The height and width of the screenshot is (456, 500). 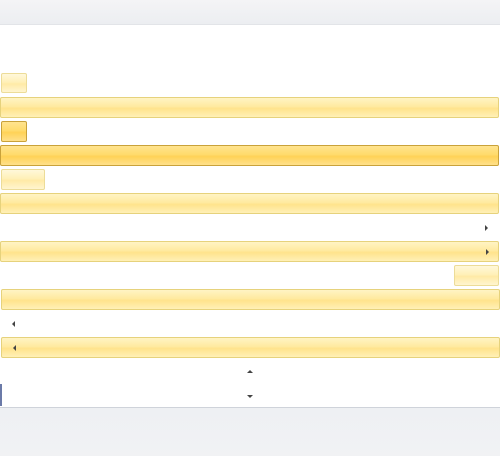 What do you see at coordinates (249, 251) in the screenshot?
I see `dropdown-bar` at bounding box center [249, 251].